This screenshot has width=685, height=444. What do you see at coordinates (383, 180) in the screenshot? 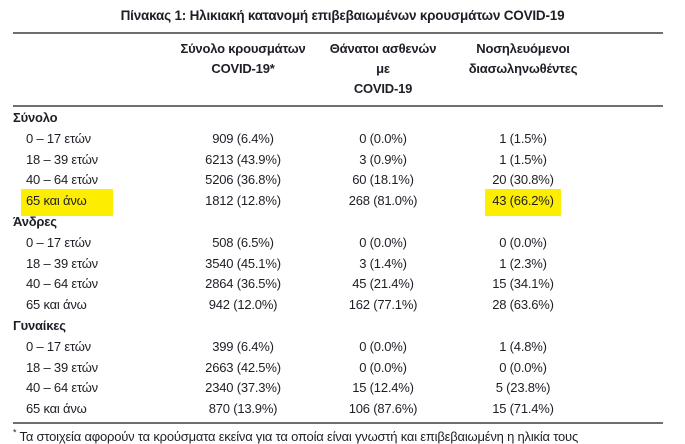
I see `cell-deaths: 60 (18.1%)` at bounding box center [383, 180].